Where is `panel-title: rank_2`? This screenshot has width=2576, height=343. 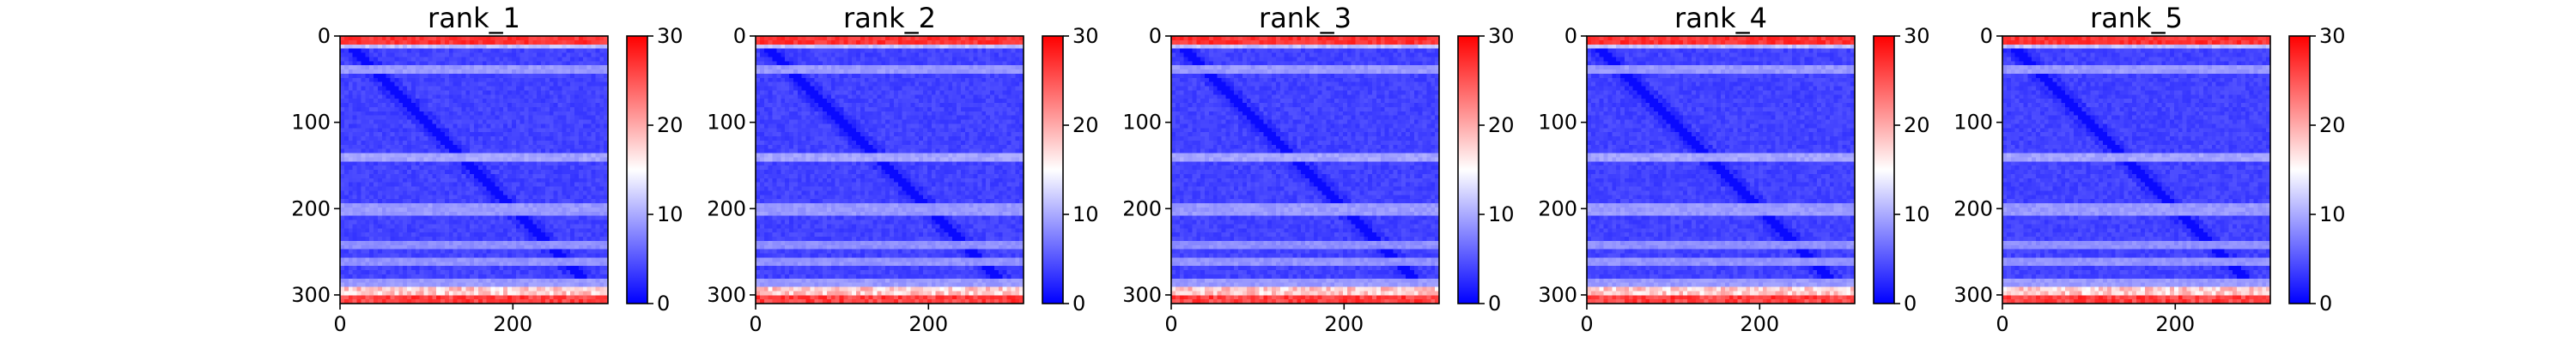 panel-title: rank_2 is located at coordinates (889, 18).